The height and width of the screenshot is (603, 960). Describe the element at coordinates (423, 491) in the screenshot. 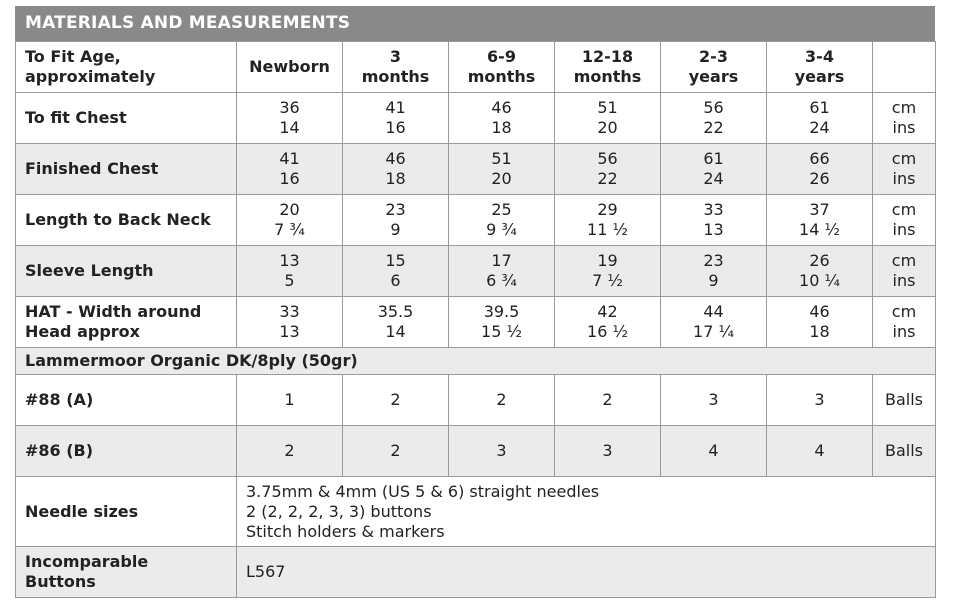

I see `needles-line: 3.75mm & 4mm (US 5 & 6) straight needles` at that location.